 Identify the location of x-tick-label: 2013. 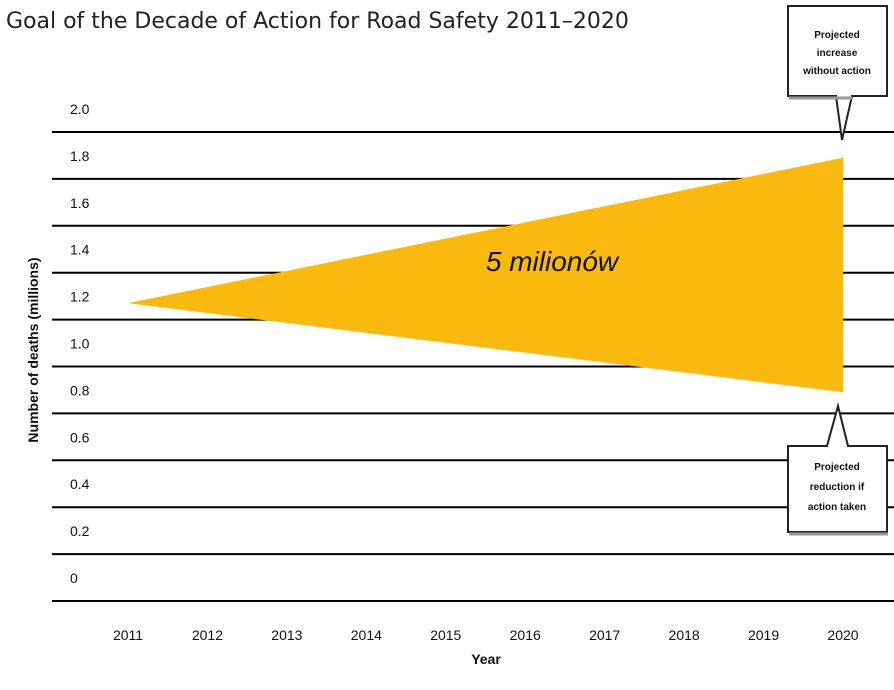
(286, 635).